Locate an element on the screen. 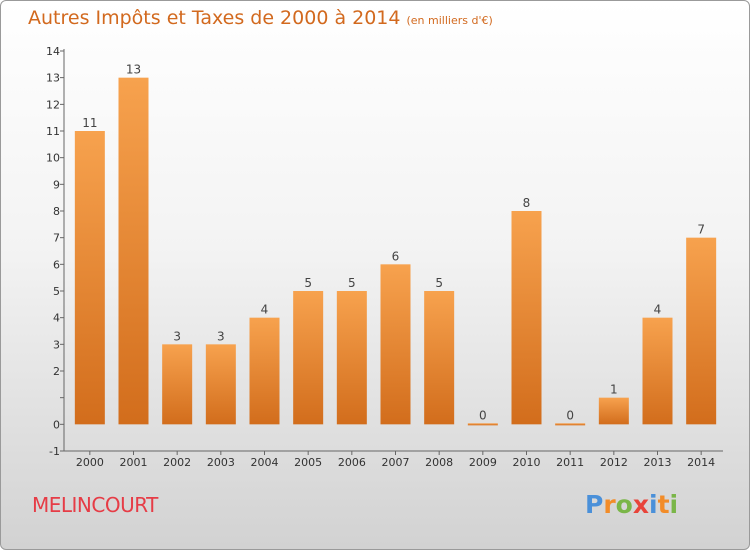  x-tick-label: 2003 is located at coordinates (221, 462).